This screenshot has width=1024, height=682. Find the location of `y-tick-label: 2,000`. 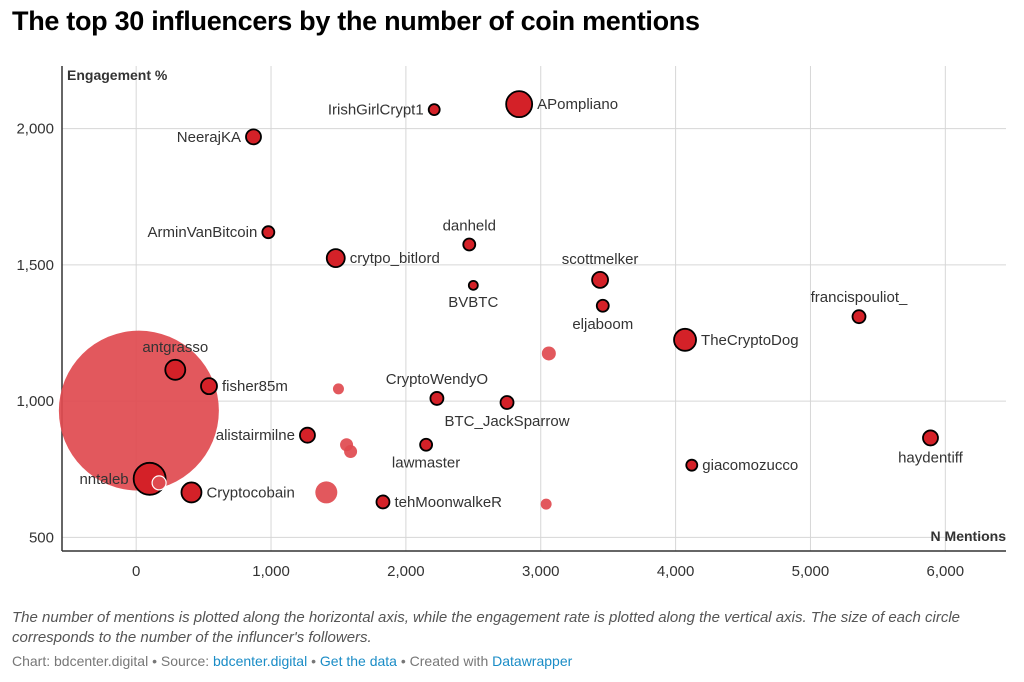

y-tick-label: 2,000 is located at coordinates (35, 129).